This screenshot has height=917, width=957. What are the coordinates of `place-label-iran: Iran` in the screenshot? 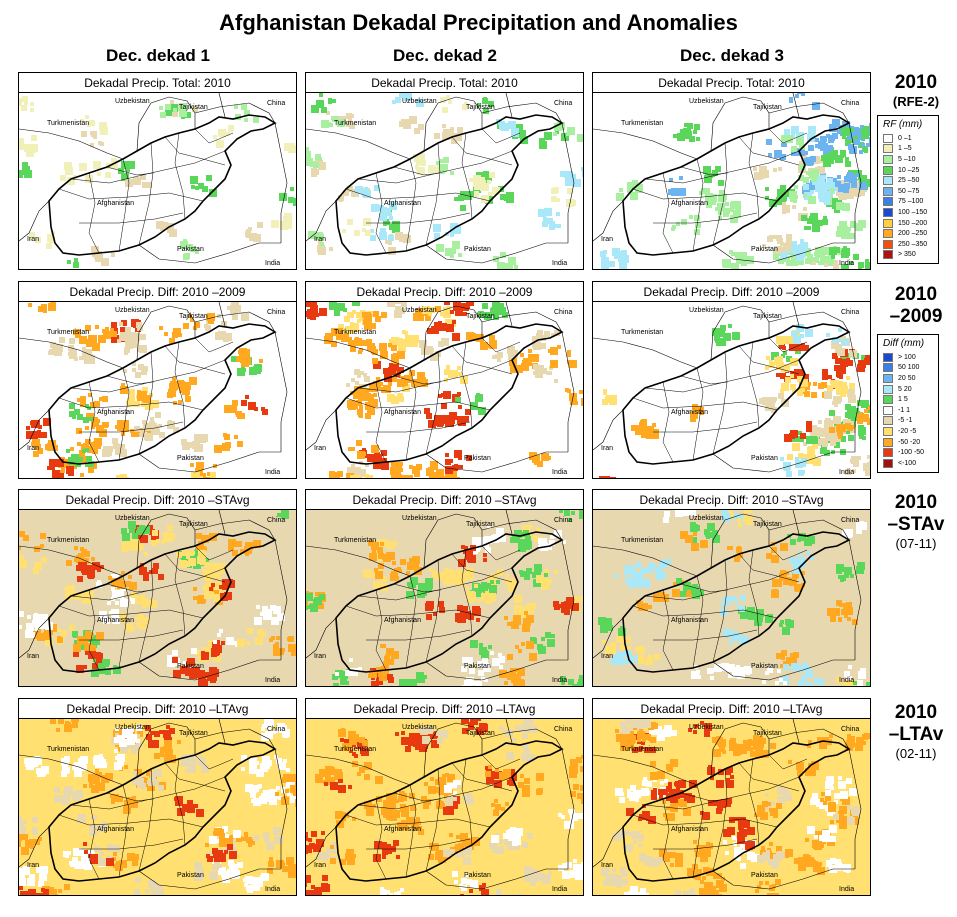 It's located at (320, 656).